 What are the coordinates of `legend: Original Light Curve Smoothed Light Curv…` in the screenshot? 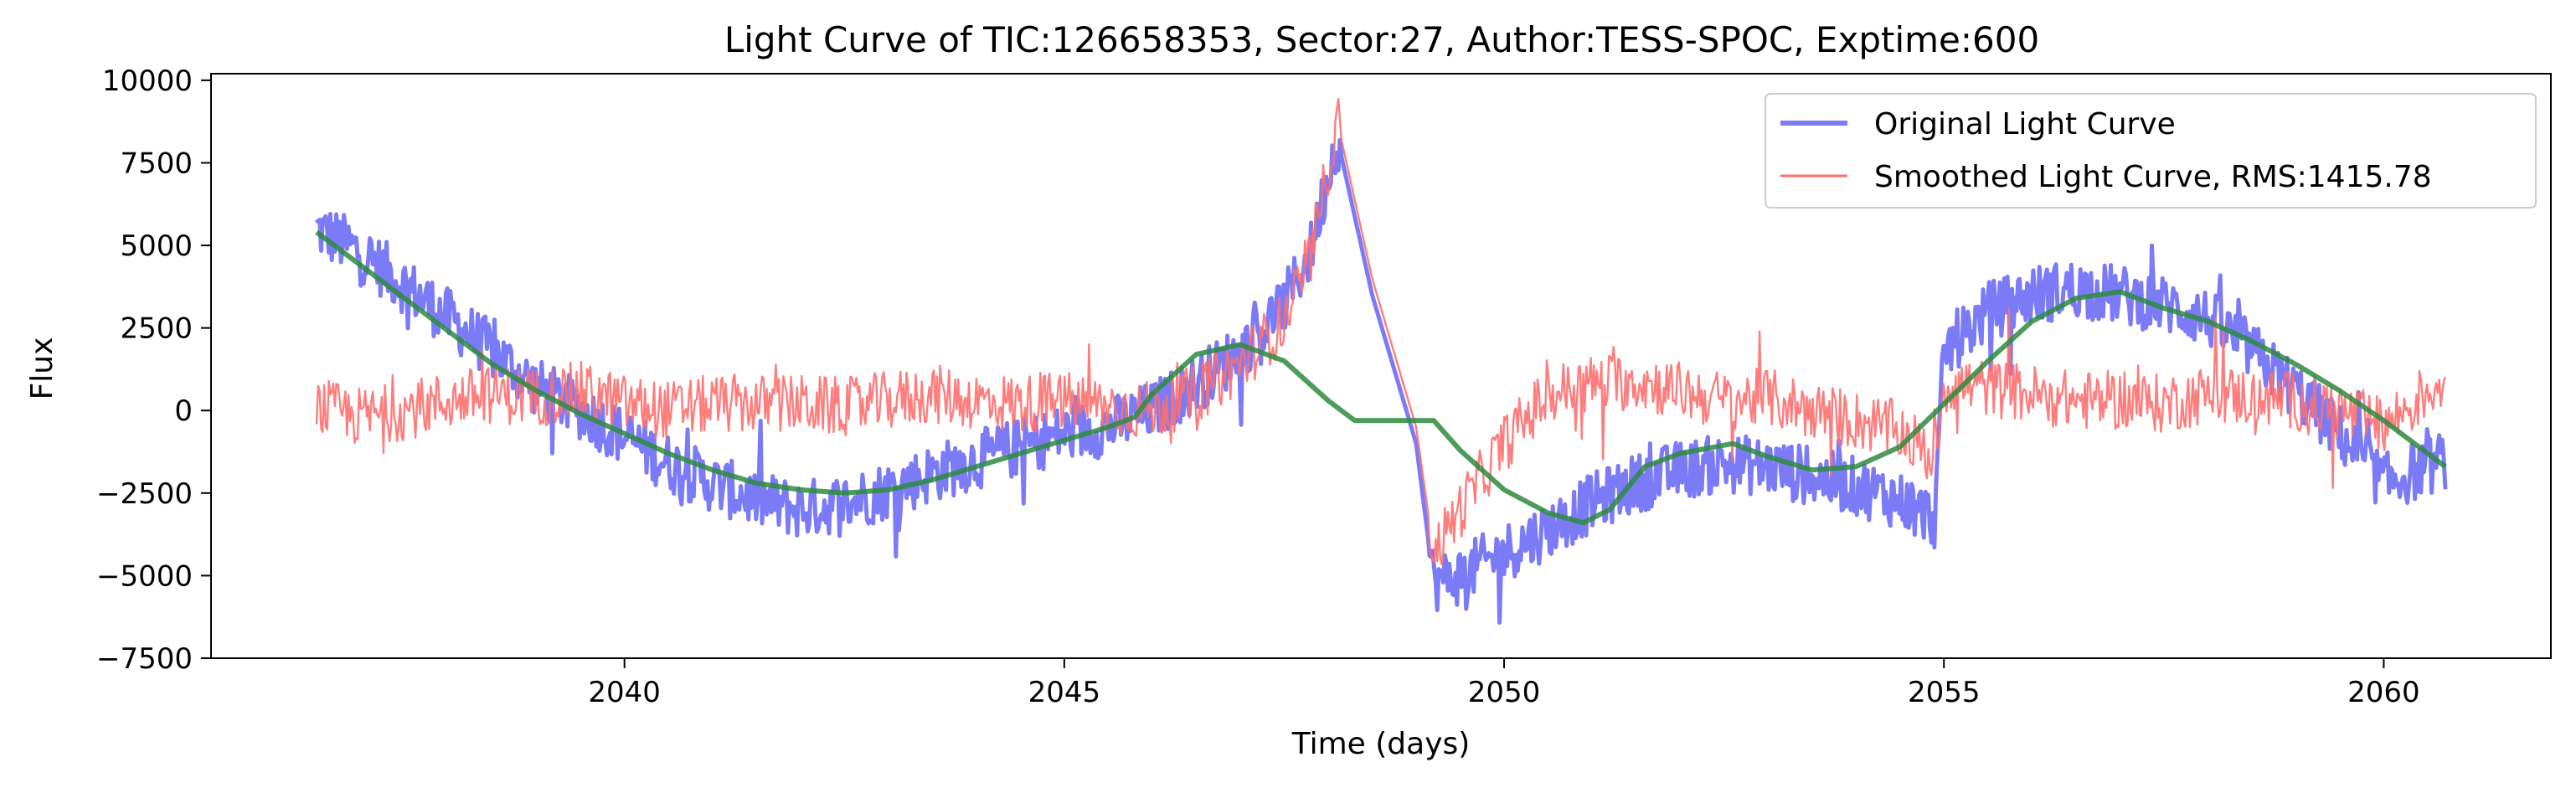 It's located at (2151, 151).